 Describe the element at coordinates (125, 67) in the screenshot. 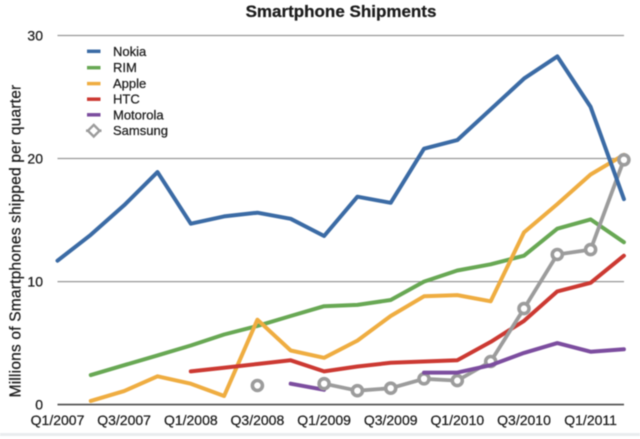

I see `svg-text: RIM` at that location.